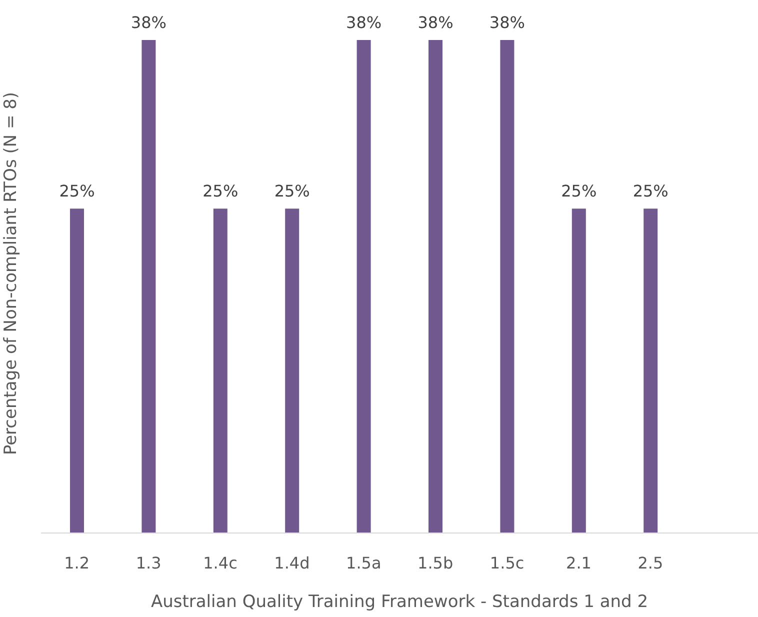  What do you see at coordinates (77, 562) in the screenshot?
I see `x-tick-label: 1.2` at bounding box center [77, 562].